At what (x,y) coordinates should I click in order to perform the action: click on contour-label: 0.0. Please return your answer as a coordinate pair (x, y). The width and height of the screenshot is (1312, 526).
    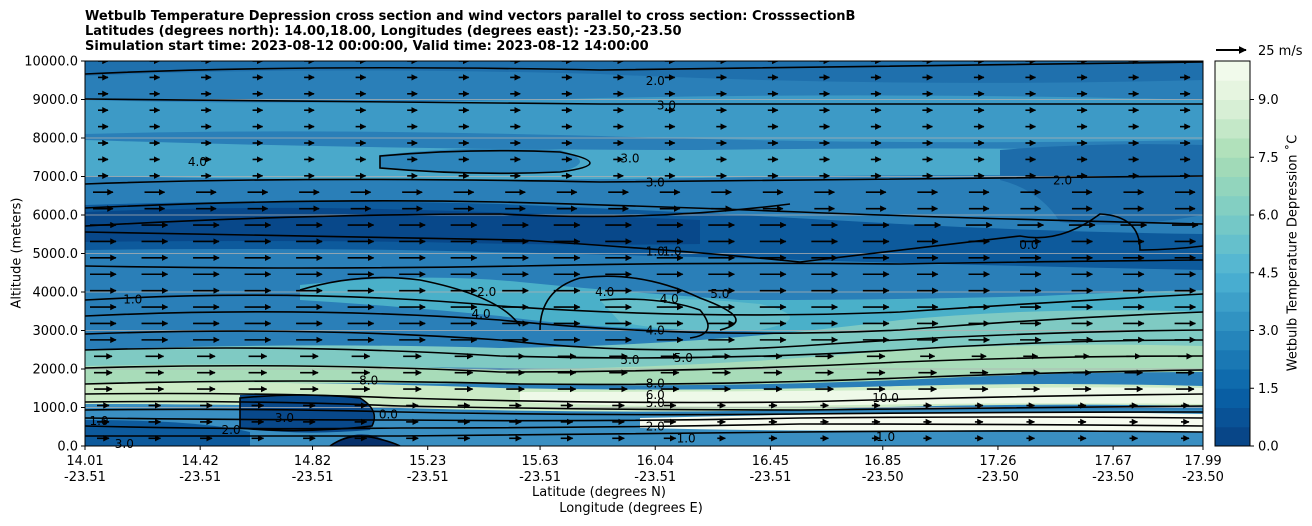
    Looking at the image, I should click on (388, 414).